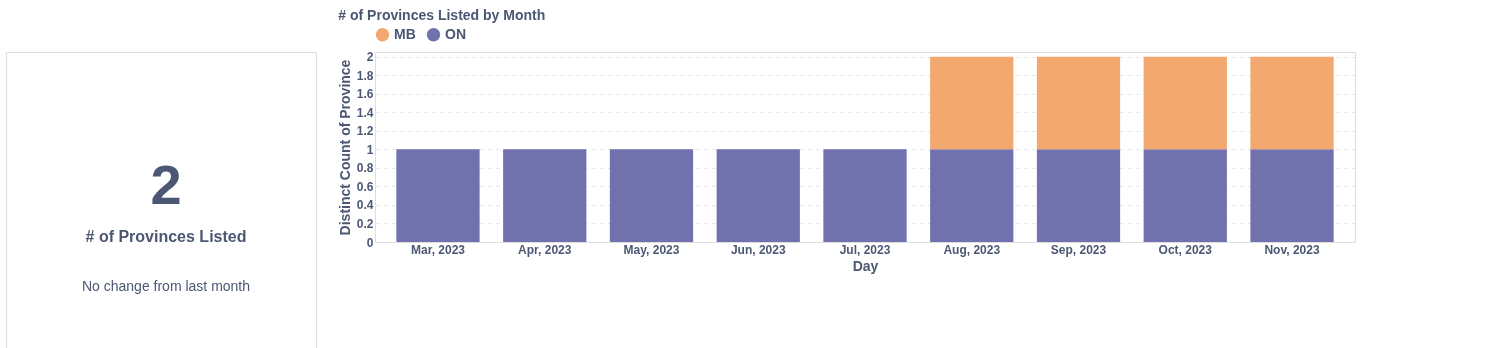  What do you see at coordinates (405, 33) in the screenshot?
I see `legend-label: MB` at bounding box center [405, 33].